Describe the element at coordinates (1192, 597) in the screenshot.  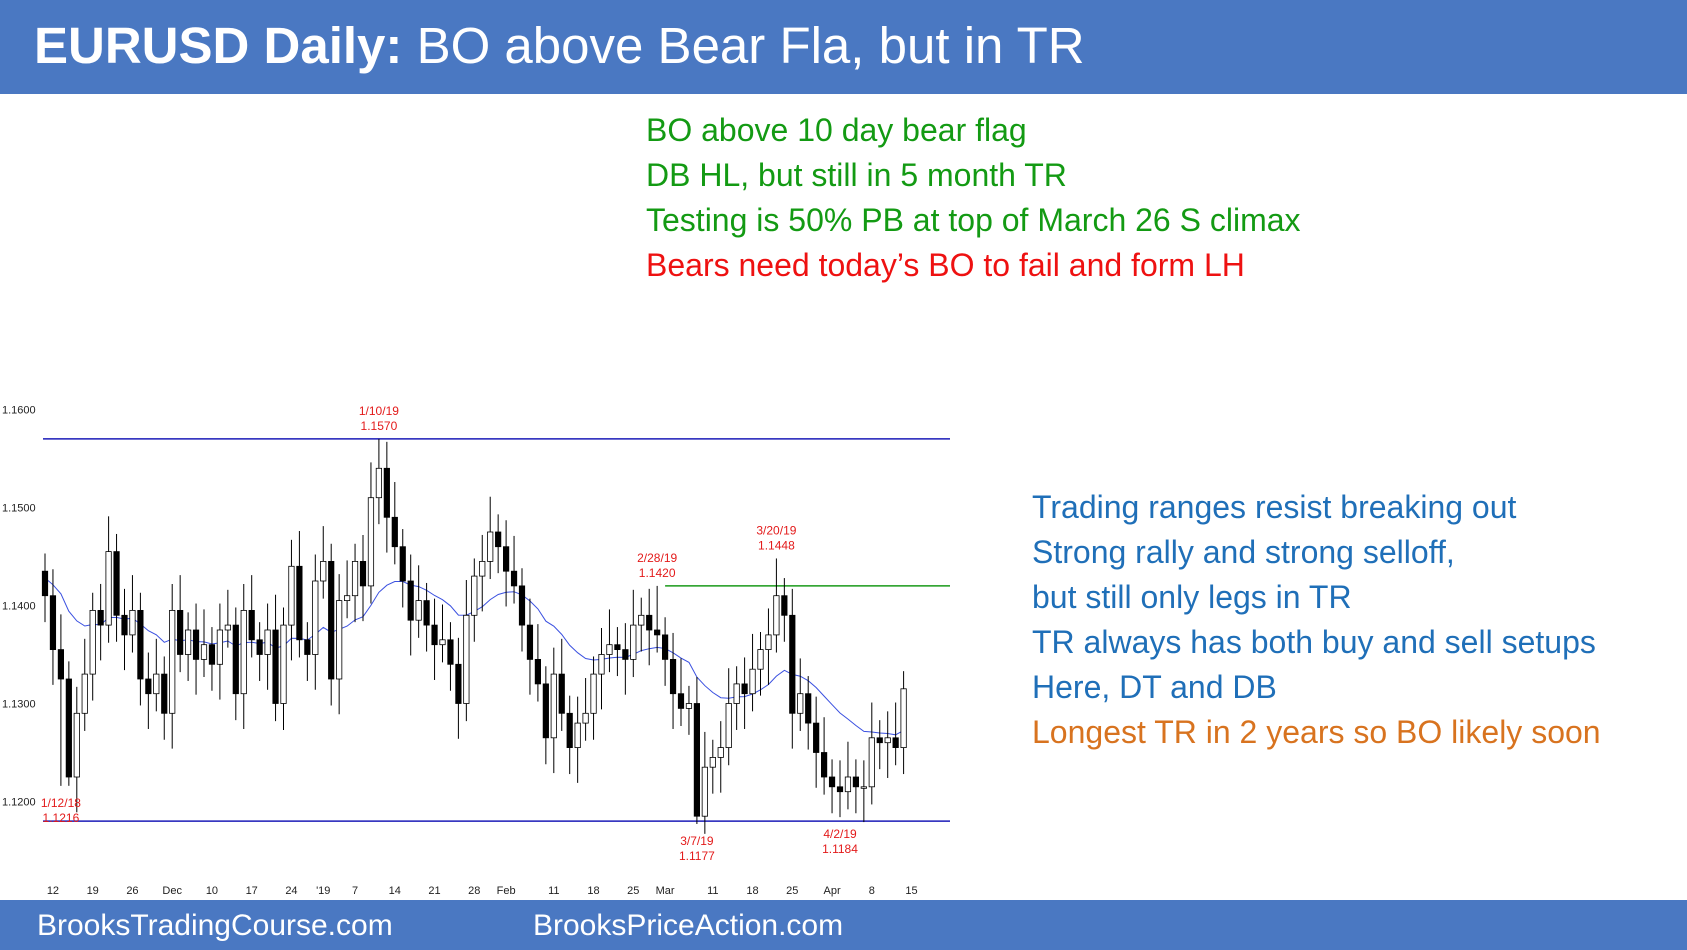
I see `note-right-3: but still only legs in TR` at that location.